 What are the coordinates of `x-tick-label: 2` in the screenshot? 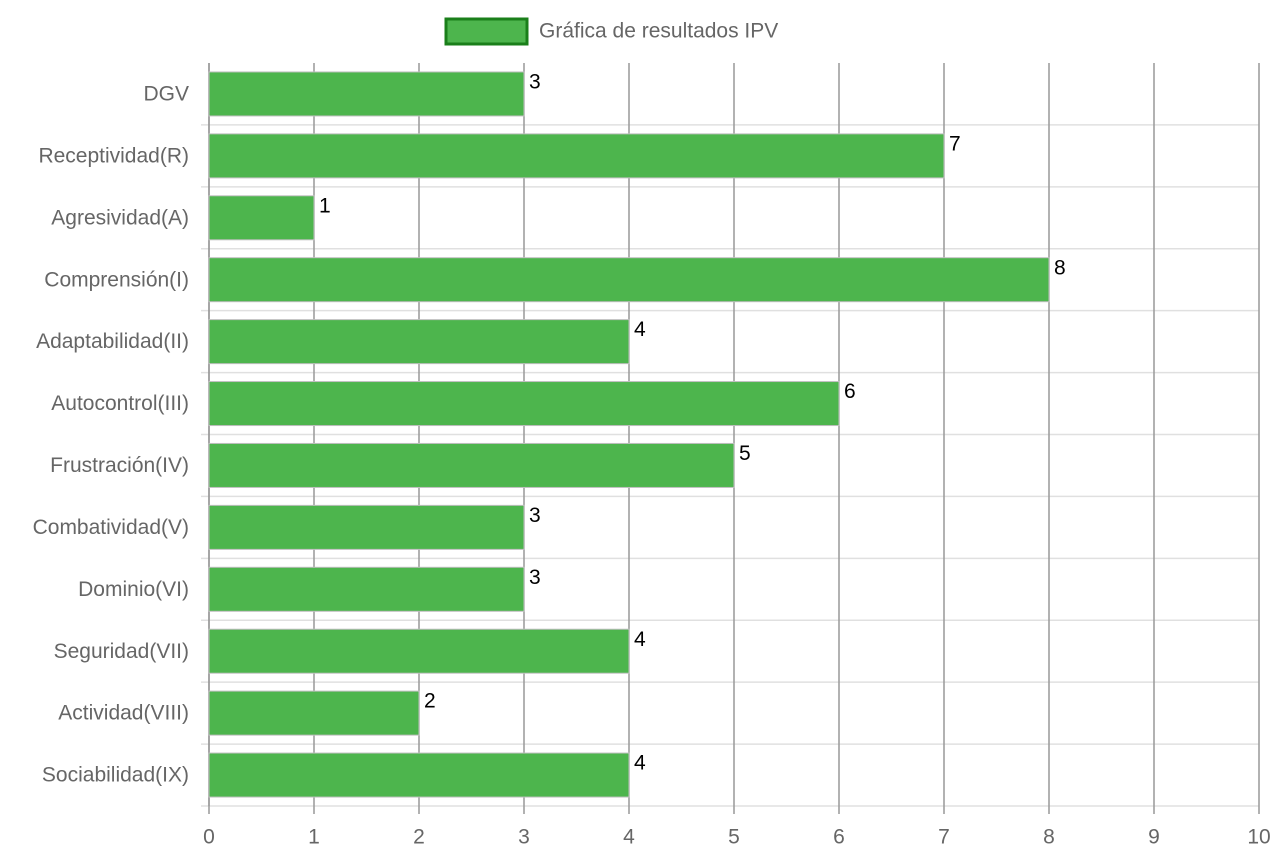 It's located at (419, 837).